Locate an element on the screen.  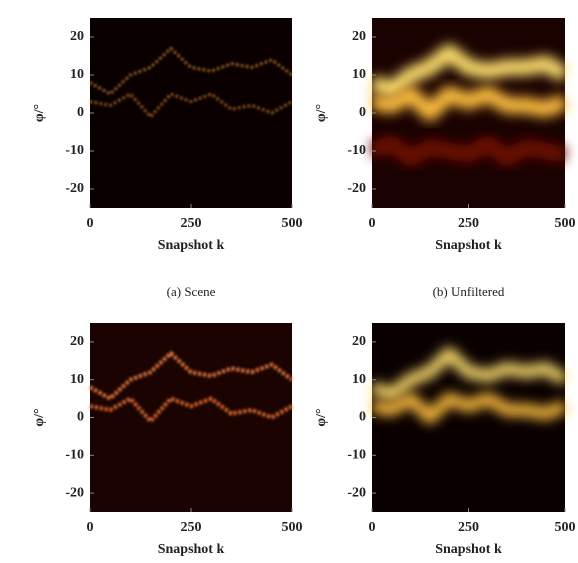
subplot-caption: (a) Scene is located at coordinates (191, 291).